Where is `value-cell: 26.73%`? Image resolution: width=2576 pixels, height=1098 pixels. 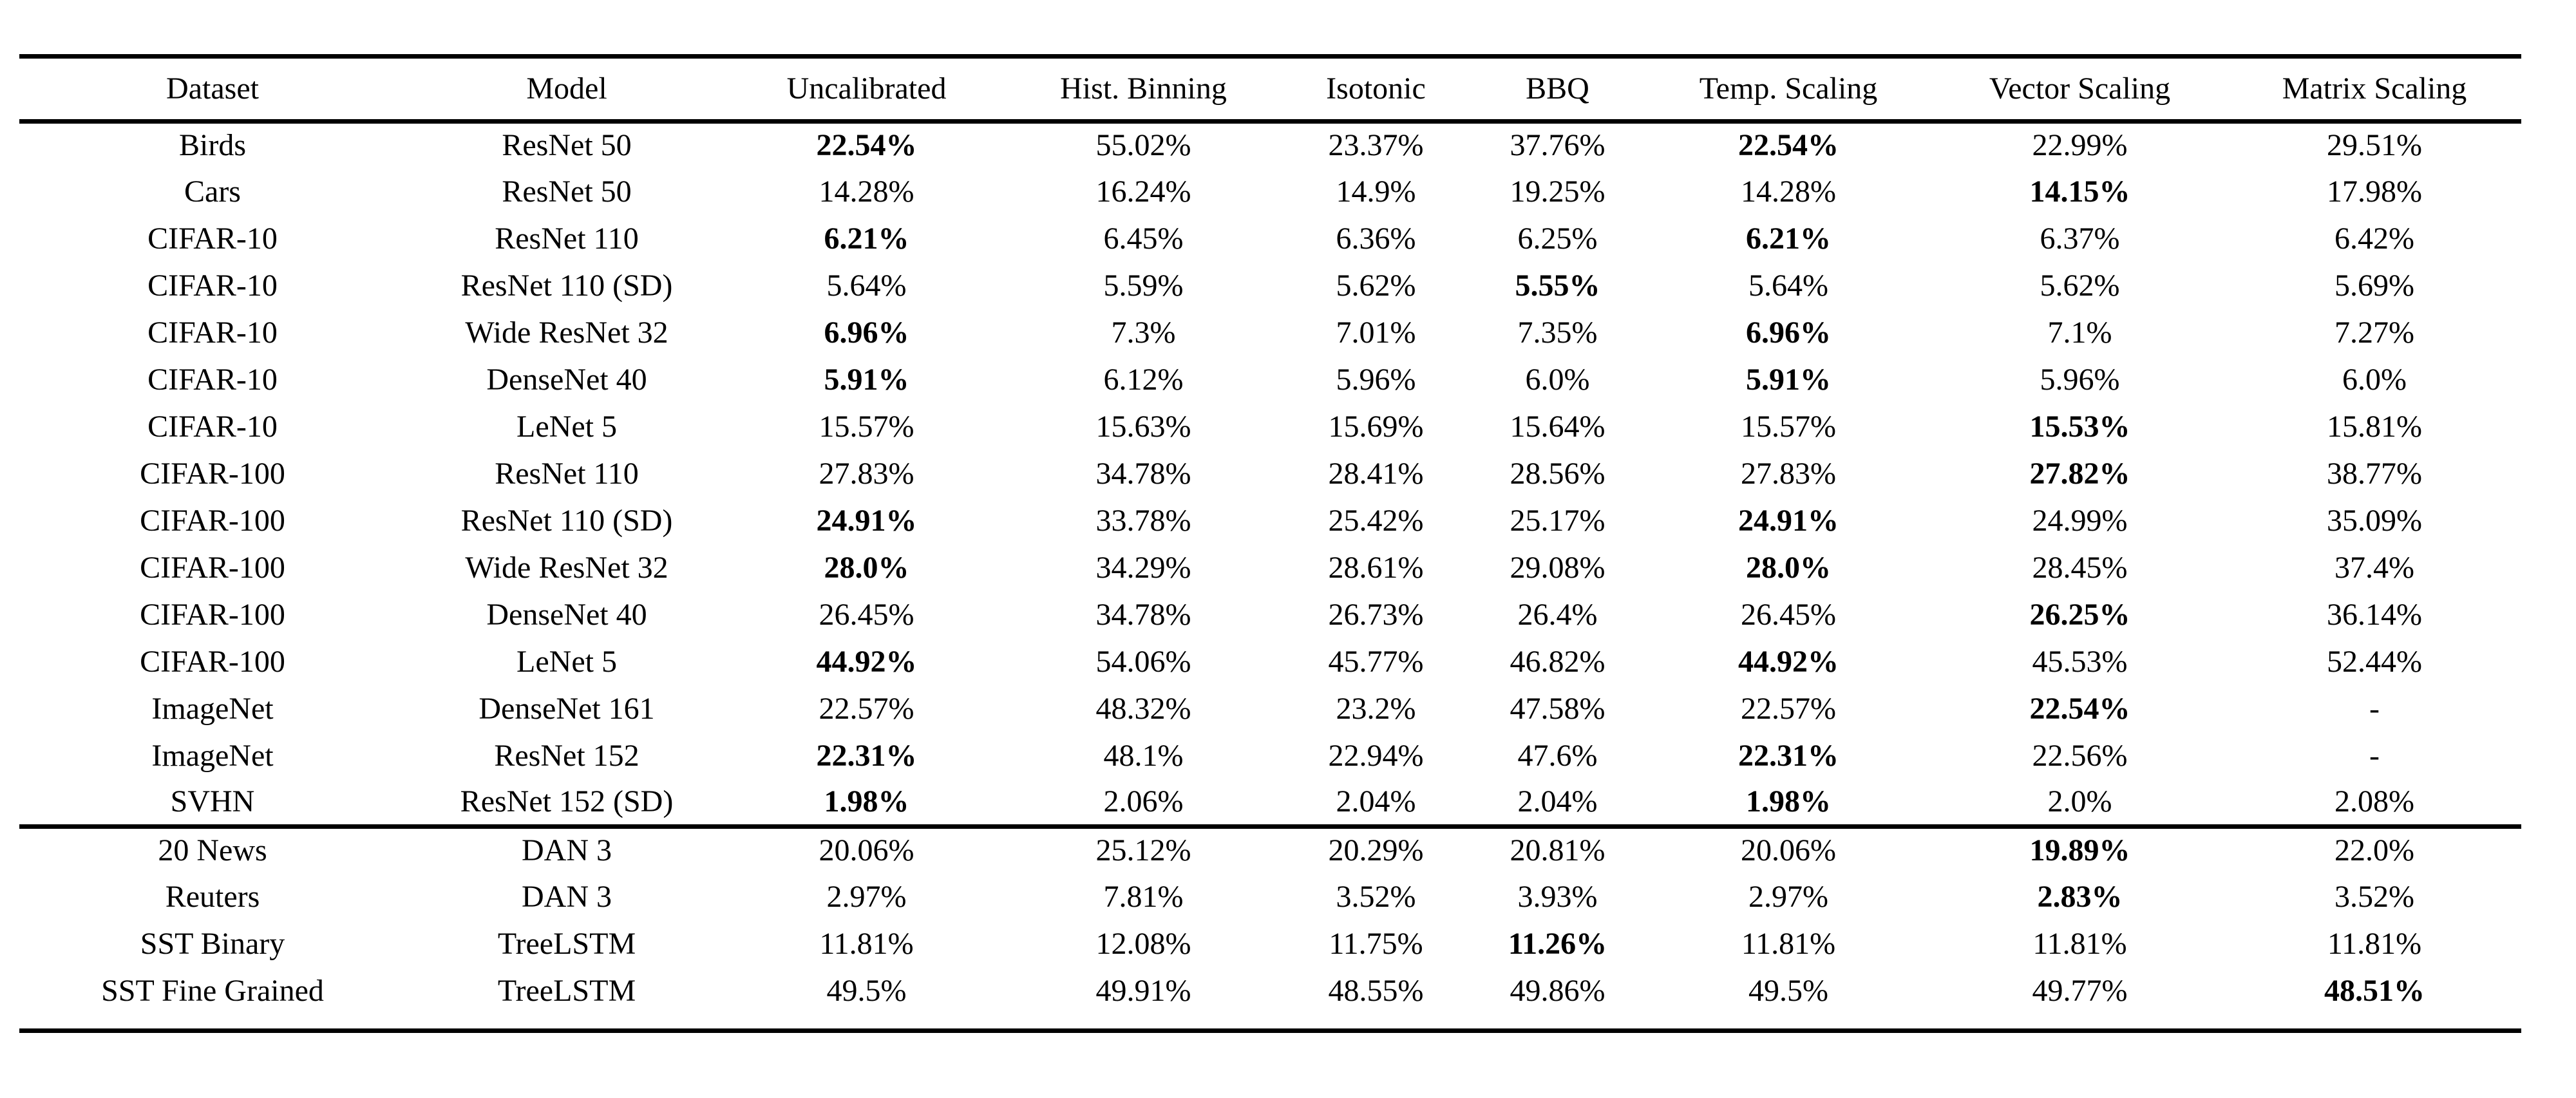 value-cell: 26.73% is located at coordinates (1376, 614).